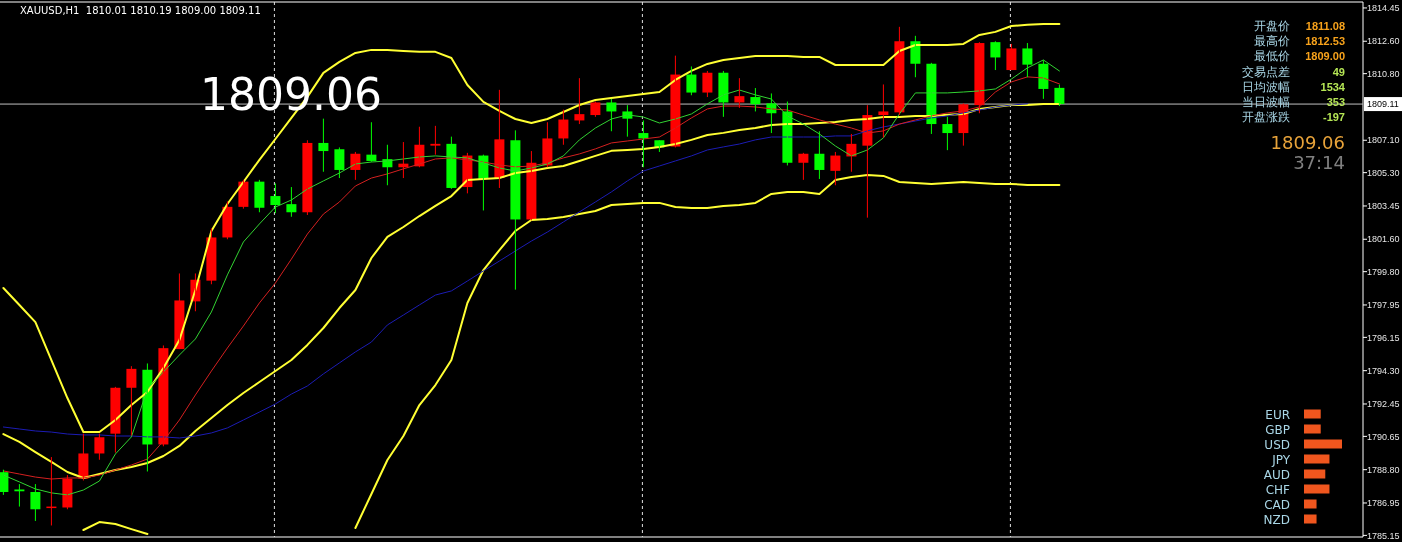 This screenshot has width=1402, height=542. I want to click on y-tick-label: AUD, so click(1276, 474).